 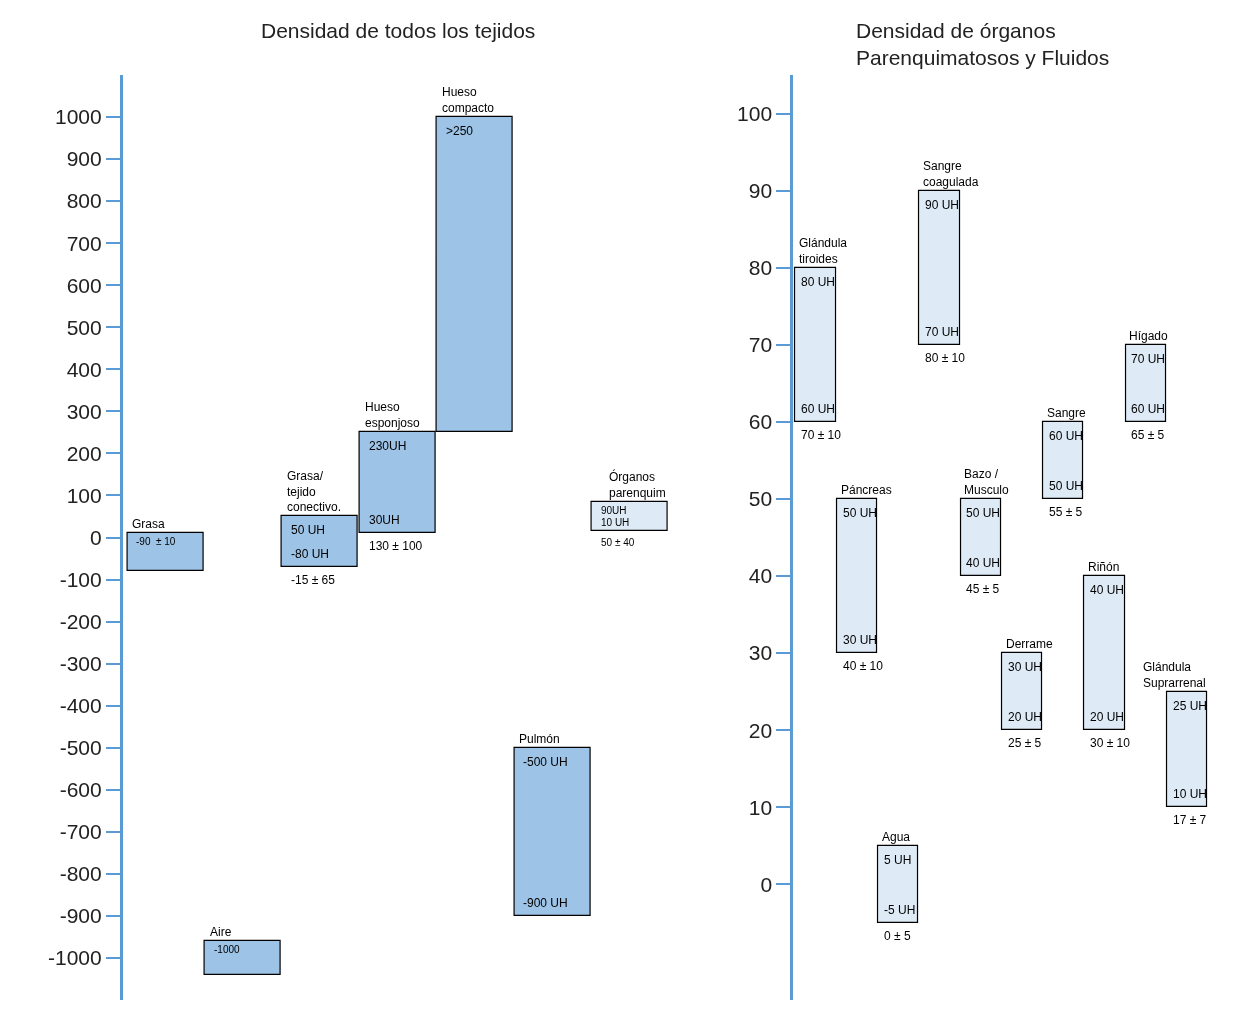 I want to click on category-label: Sangre, so click(x=1066, y=413).